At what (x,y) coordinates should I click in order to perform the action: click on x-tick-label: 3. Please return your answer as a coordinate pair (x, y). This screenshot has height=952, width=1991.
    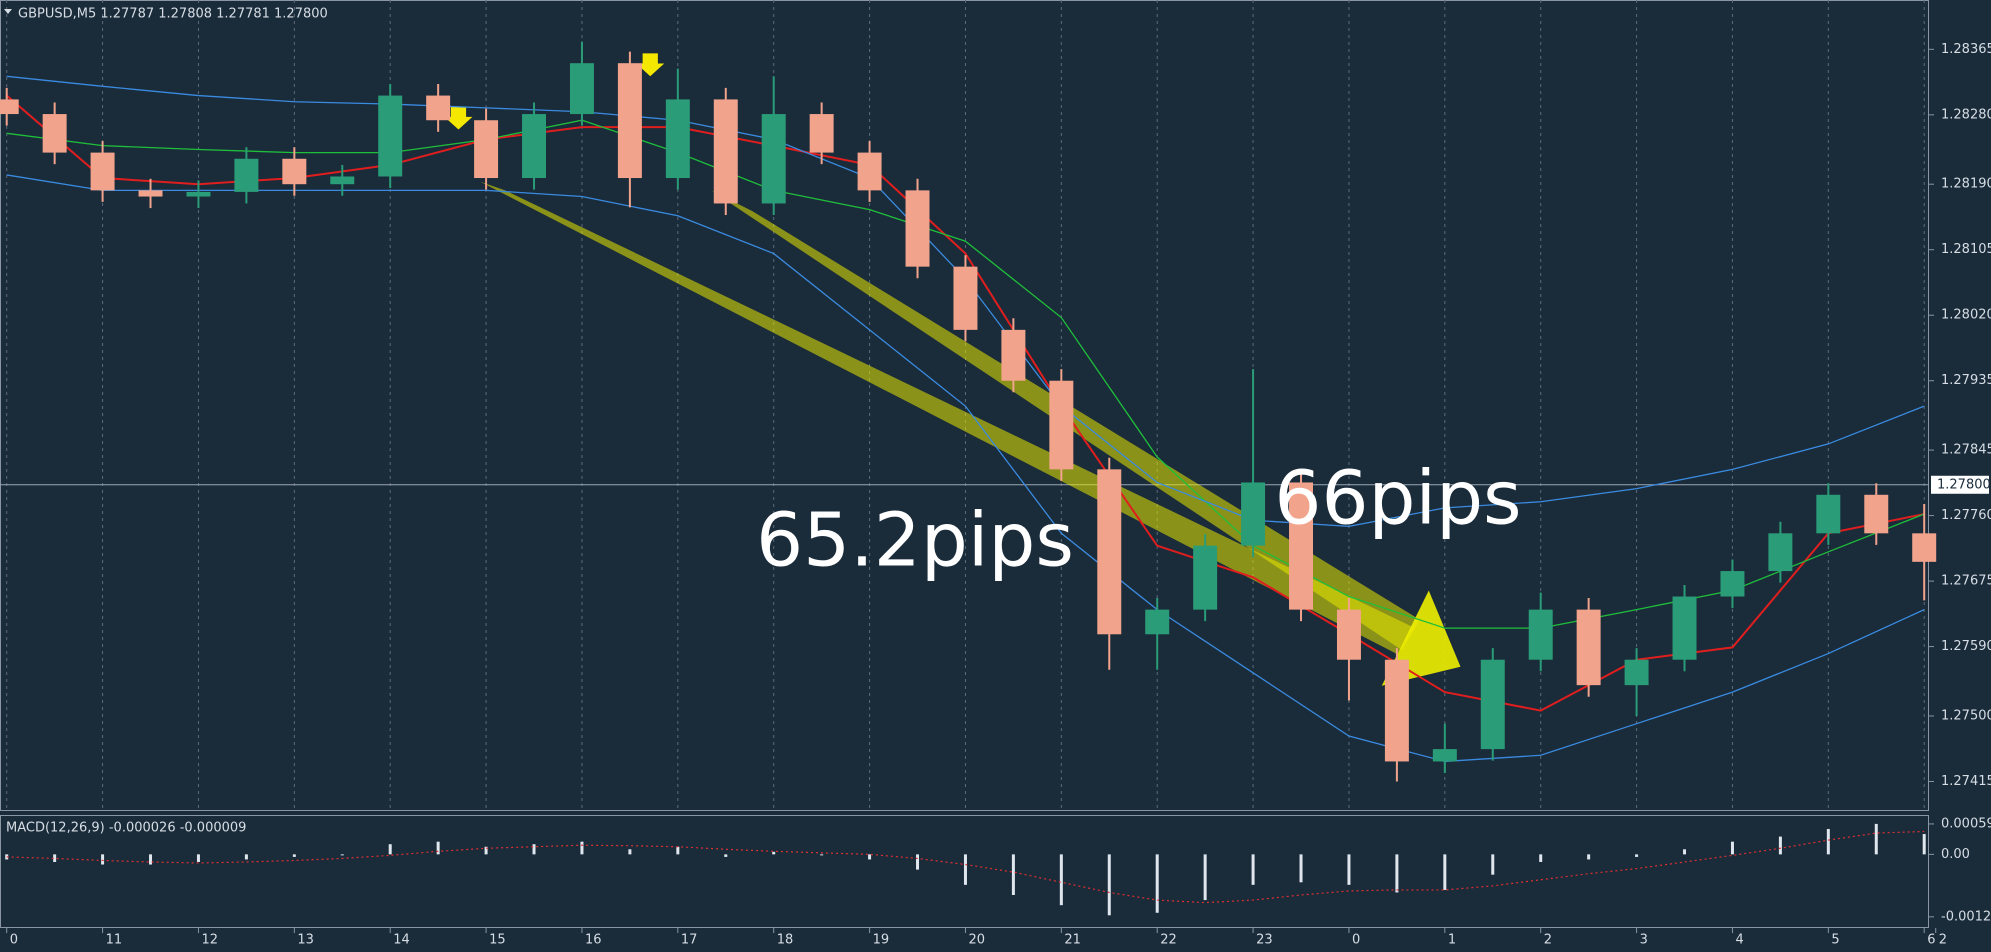
    Looking at the image, I should click on (1644, 940).